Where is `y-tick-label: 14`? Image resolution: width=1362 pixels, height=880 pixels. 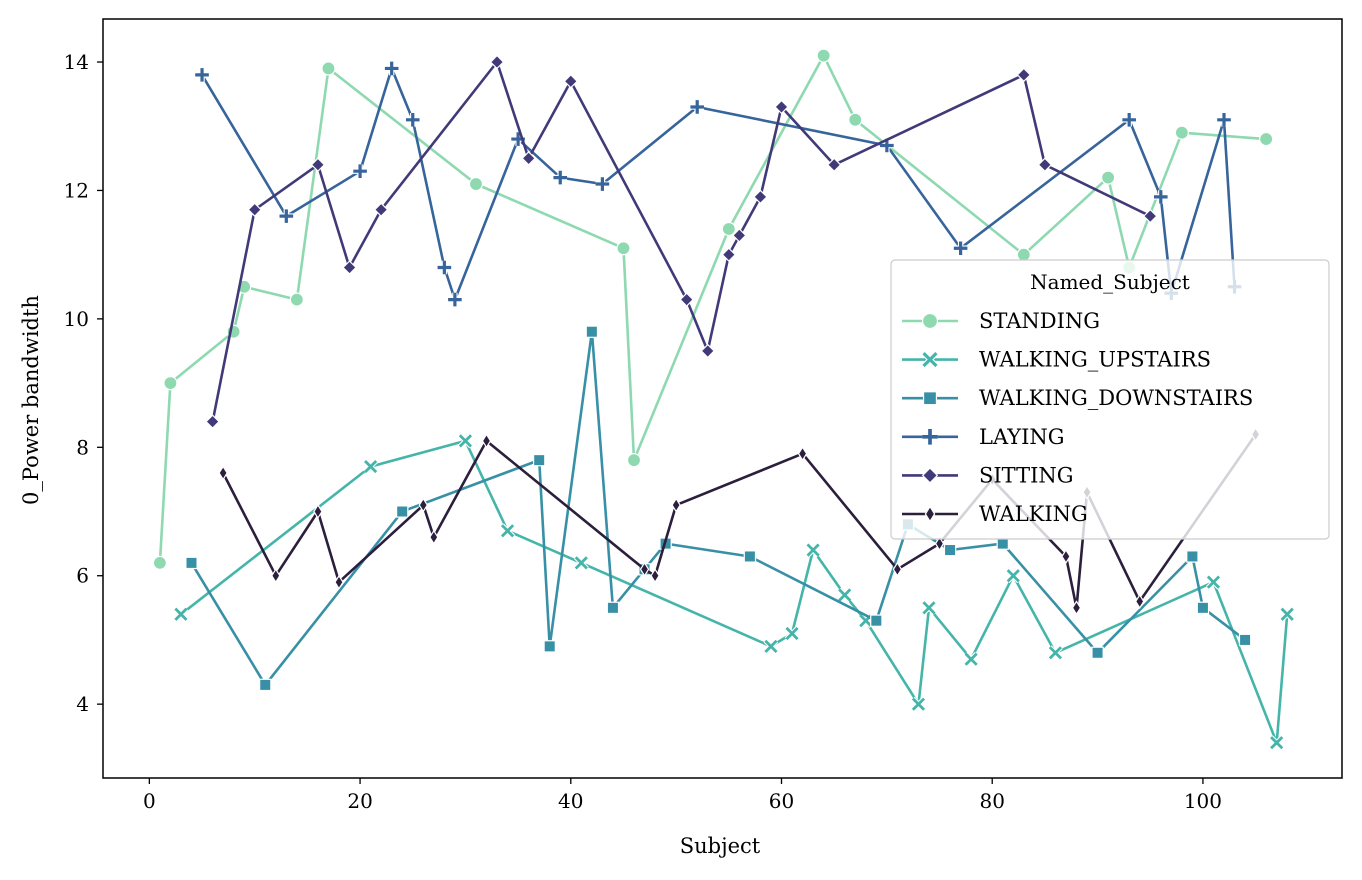 y-tick-label: 14 is located at coordinates (76, 62).